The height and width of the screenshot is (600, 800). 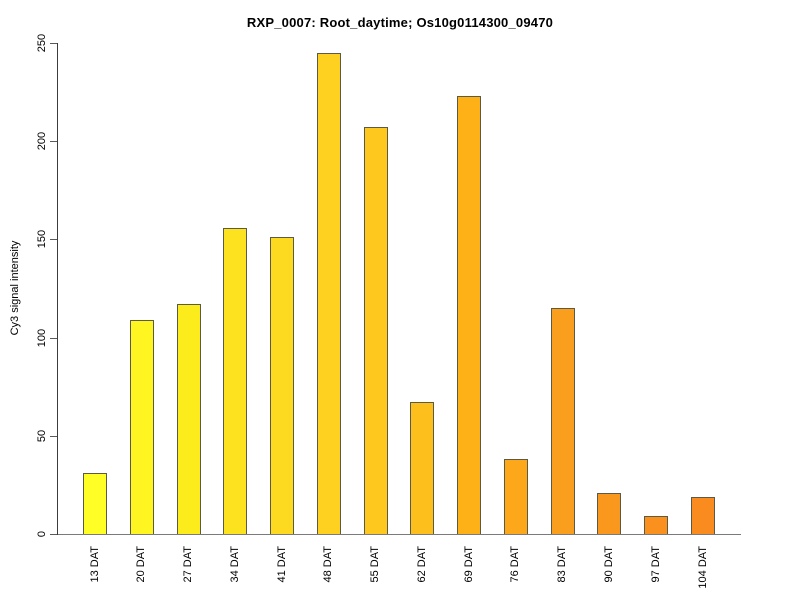 What do you see at coordinates (141, 564) in the screenshot?
I see `x-tick-label: 20 DAT` at bounding box center [141, 564].